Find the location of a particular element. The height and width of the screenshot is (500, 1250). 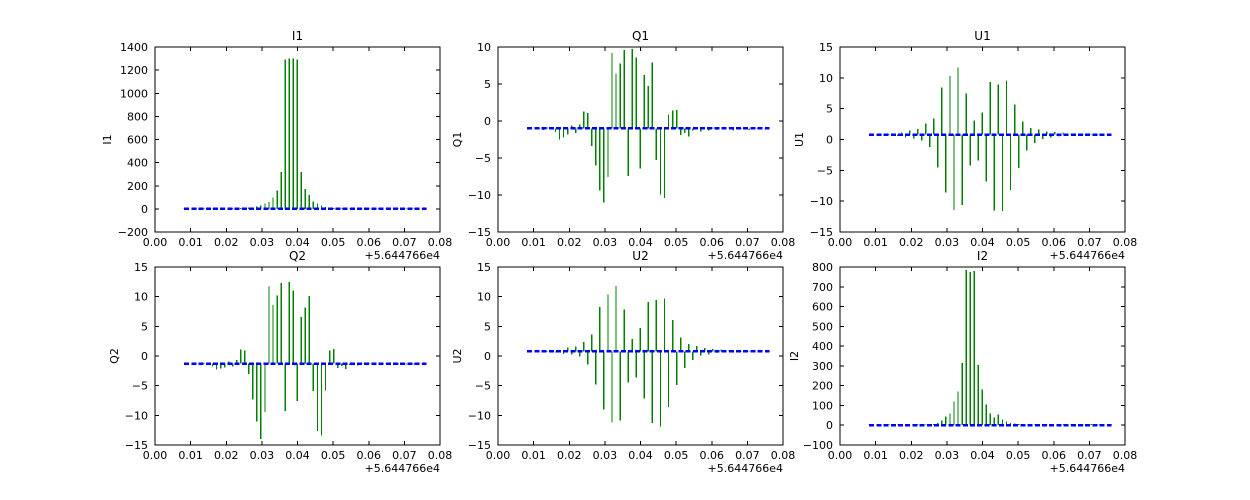

svg-text: 1000 is located at coordinates (134, 93).